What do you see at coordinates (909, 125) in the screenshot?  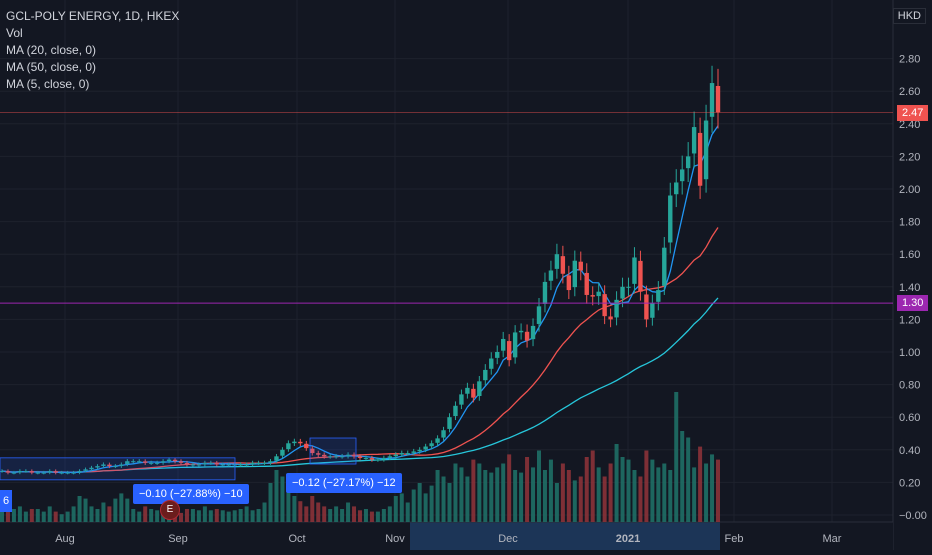 I see `price-tick-label: 2.40` at bounding box center [909, 125].